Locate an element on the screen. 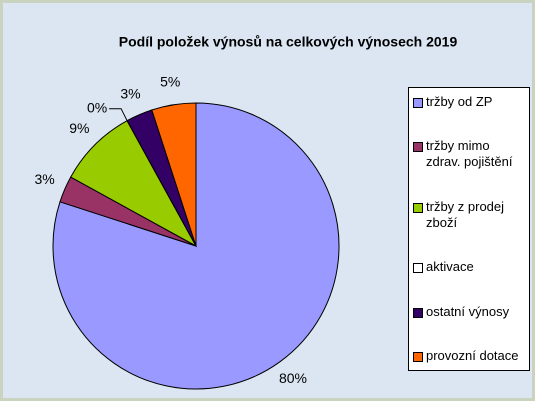  legend-item: provozní dotace is located at coordinates (469, 356).